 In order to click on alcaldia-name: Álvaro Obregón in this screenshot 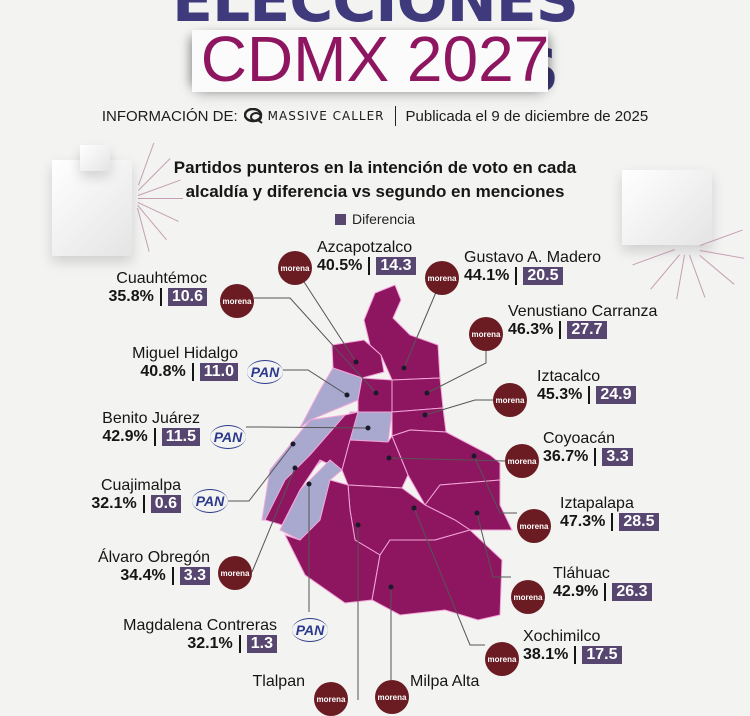, I will do `click(153, 557)`.